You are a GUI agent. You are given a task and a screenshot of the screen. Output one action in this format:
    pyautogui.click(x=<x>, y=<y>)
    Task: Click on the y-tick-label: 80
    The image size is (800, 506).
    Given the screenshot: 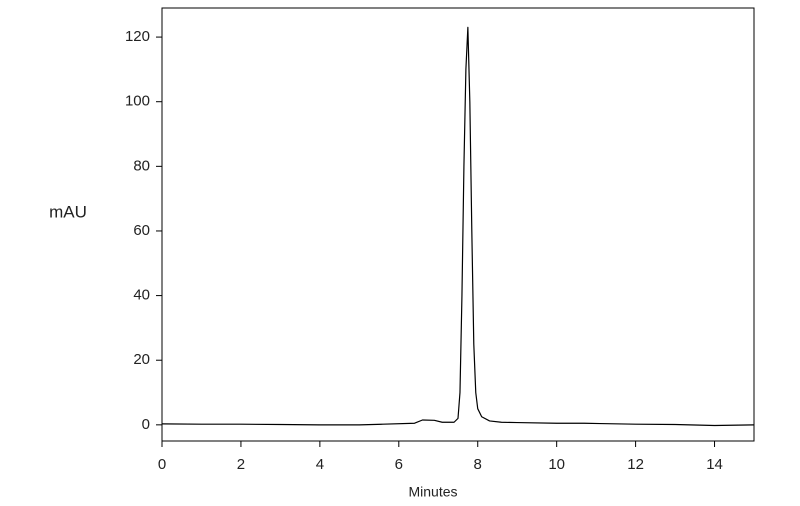 What is the action you would take?
    pyautogui.click(x=141, y=165)
    